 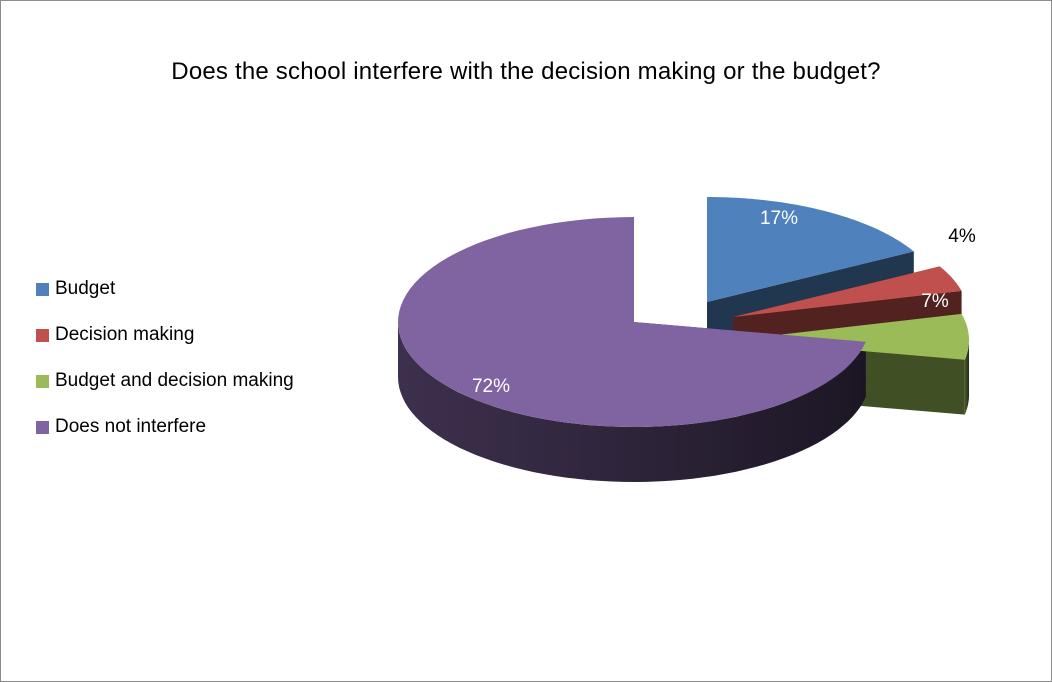 What do you see at coordinates (779, 218) in the screenshot?
I see `data-label-budget: 17%` at bounding box center [779, 218].